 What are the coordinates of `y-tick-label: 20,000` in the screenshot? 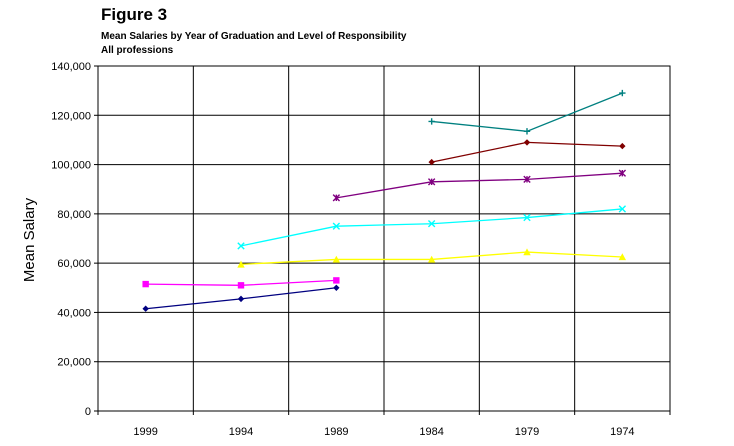 It's located at (74, 363).